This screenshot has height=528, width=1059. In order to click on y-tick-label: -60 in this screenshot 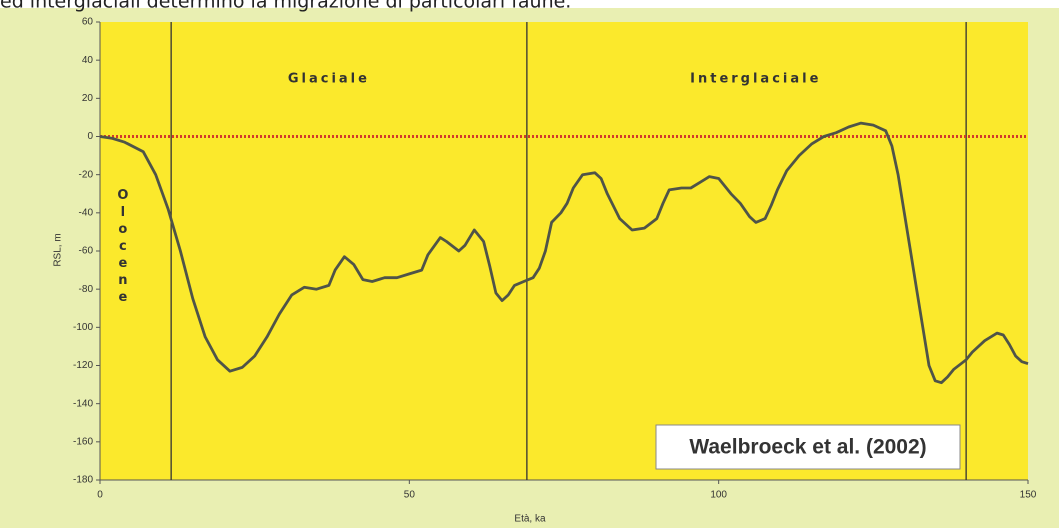, I will do `click(86, 251)`.